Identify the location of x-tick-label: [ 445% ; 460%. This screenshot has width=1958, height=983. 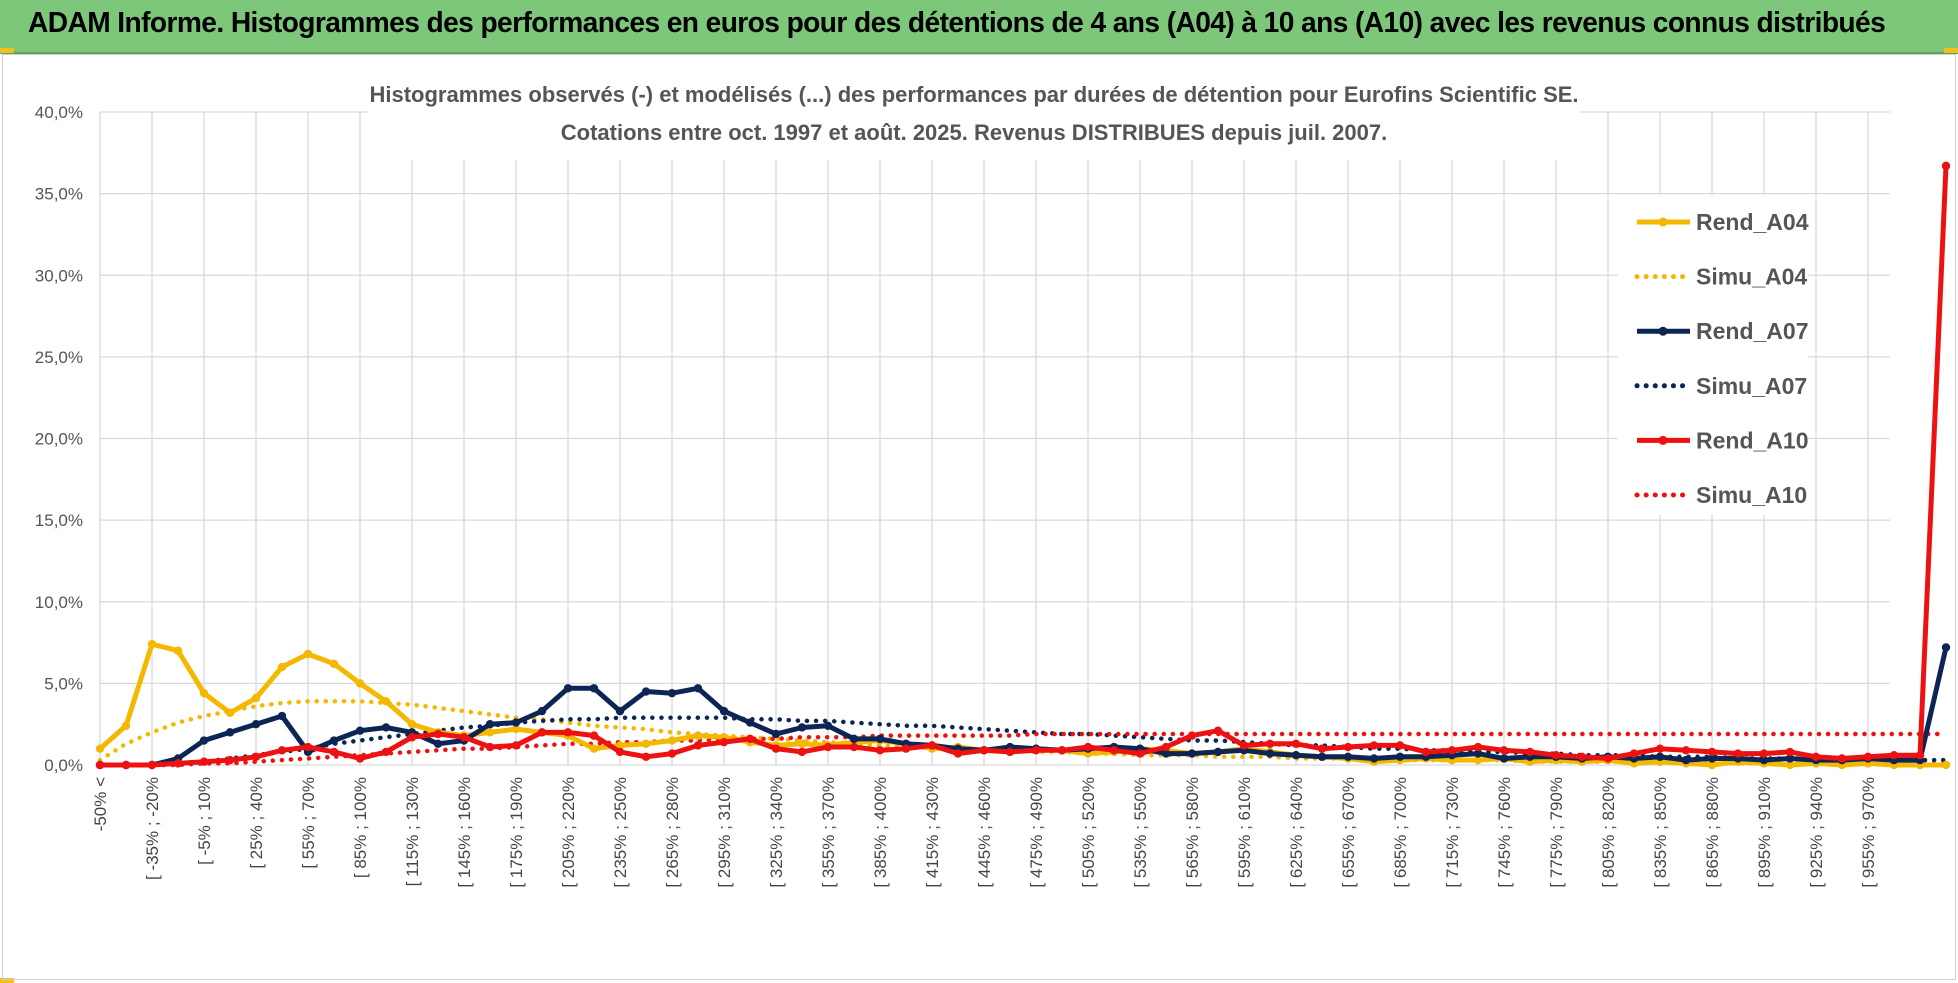
(984, 832).